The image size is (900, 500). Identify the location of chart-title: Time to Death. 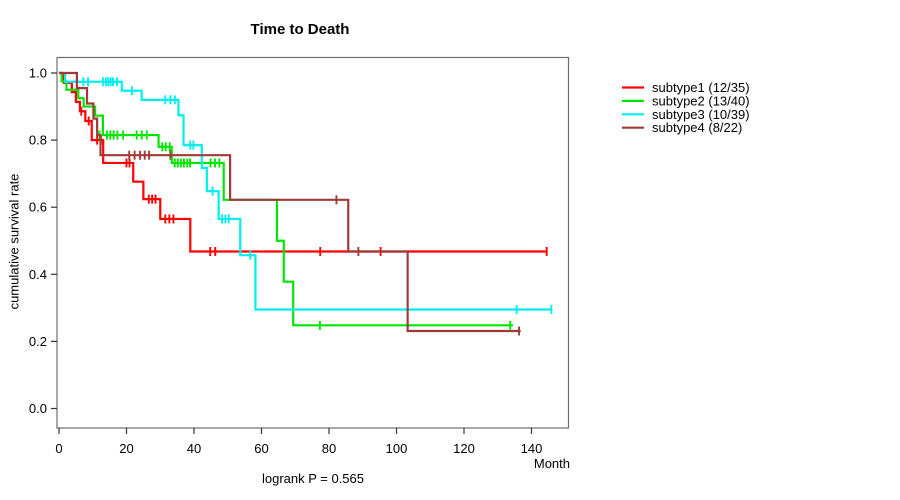
(300, 29).